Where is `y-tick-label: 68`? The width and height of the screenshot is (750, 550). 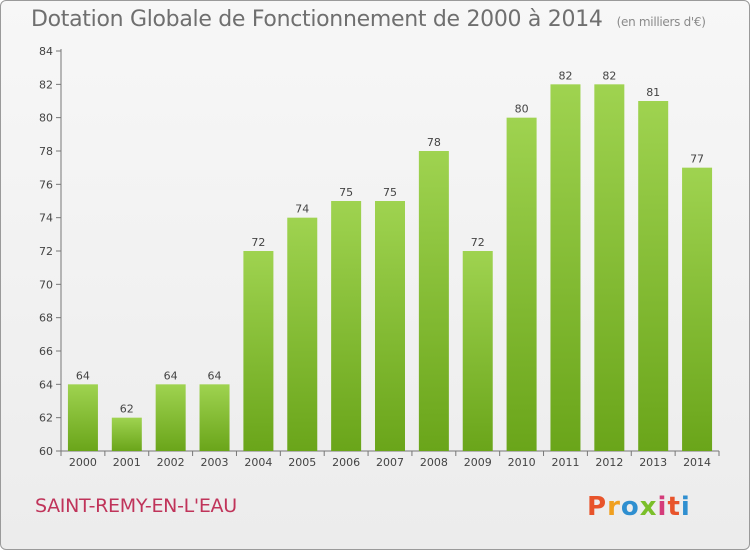 y-tick-label: 68 is located at coordinates (46, 318).